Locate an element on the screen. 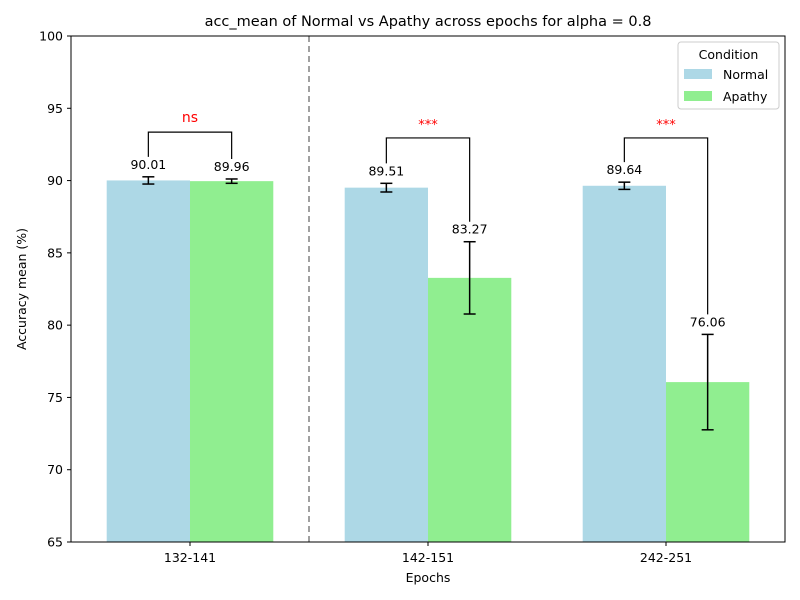  y-tick-label: 85 is located at coordinates (55, 252).